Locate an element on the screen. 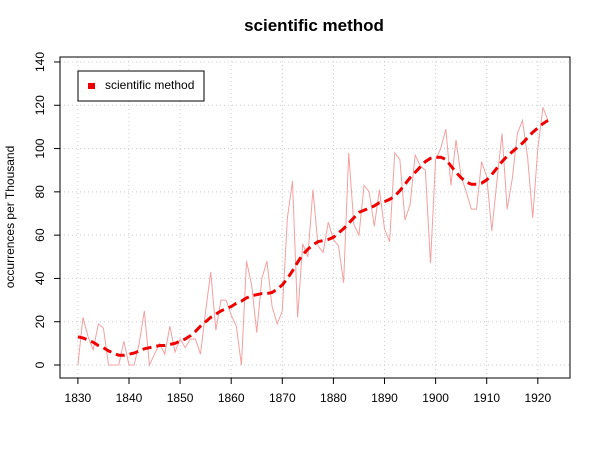 The image size is (600, 450). x-tick-label: 1870 is located at coordinates (282, 398).